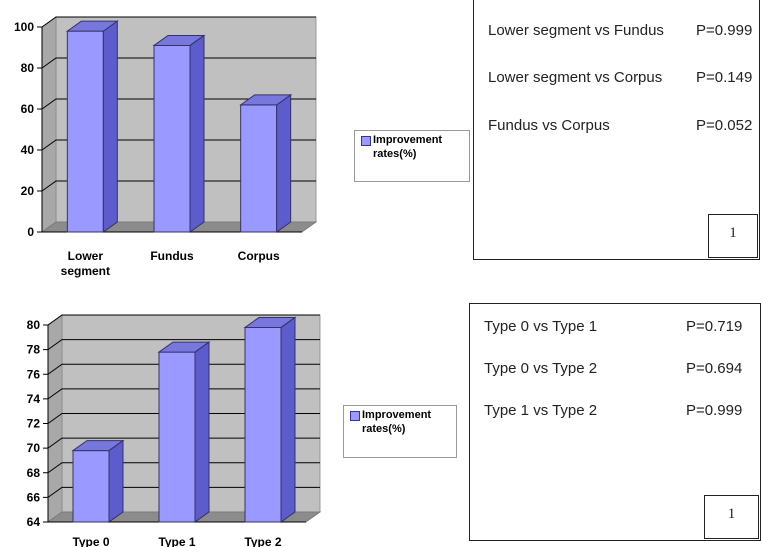 This screenshot has height=547, width=761. Describe the element at coordinates (24, 27) in the screenshot. I see `y-tick-label: 100` at that location.